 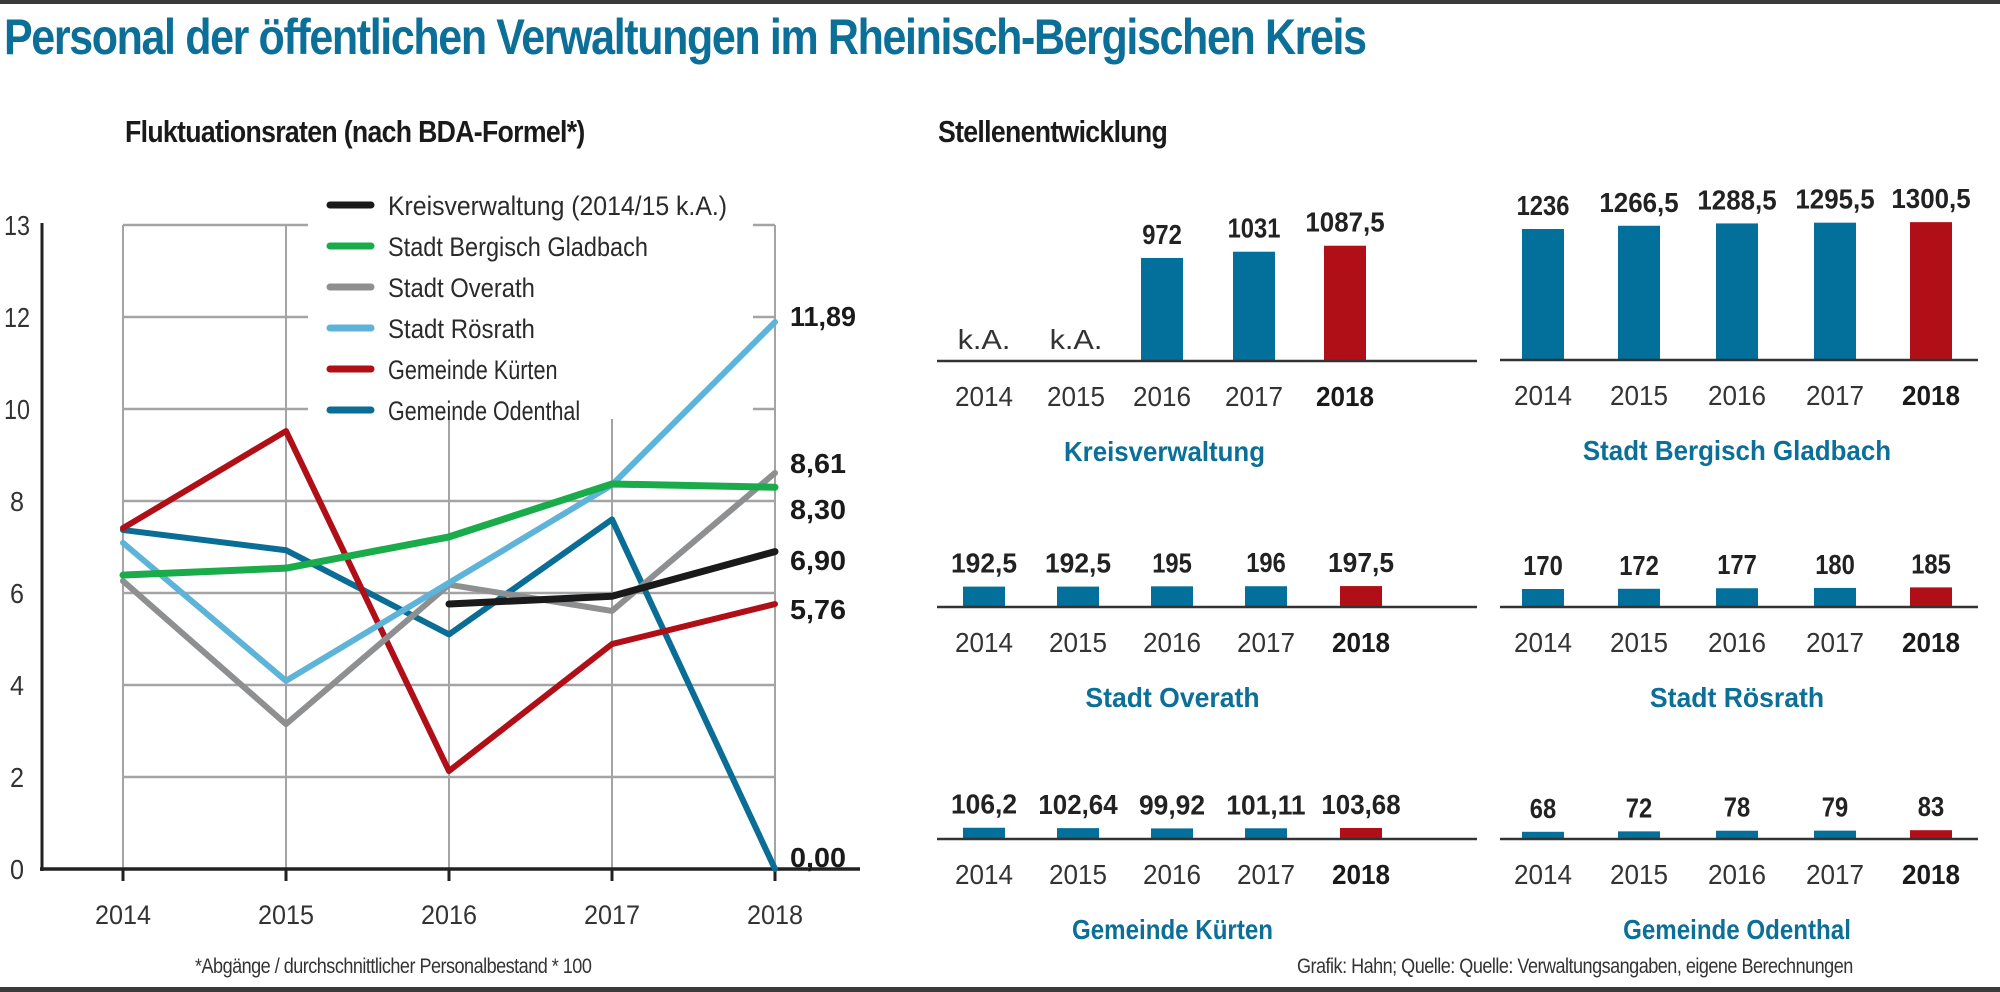 I want to click on bar-panel-title: Stadt Overath, so click(x=1172, y=697).